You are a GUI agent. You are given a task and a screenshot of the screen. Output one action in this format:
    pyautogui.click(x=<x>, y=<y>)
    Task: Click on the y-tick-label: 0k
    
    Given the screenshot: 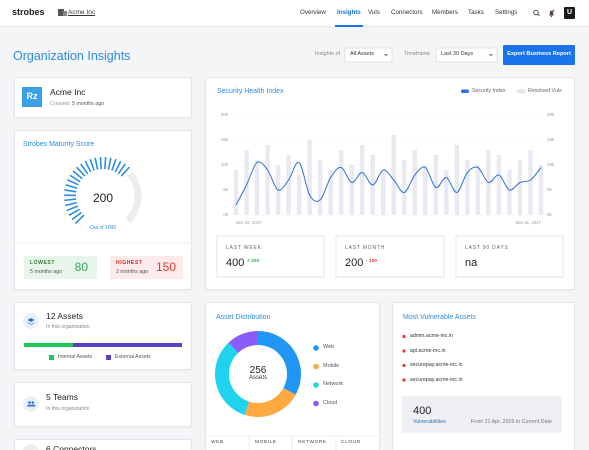 What is the action you would take?
    pyautogui.click(x=549, y=215)
    